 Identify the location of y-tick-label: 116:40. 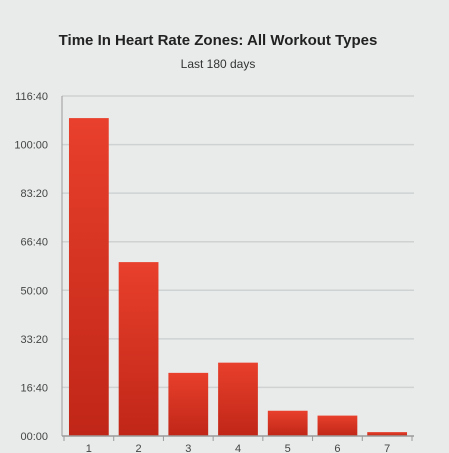
(31, 97).